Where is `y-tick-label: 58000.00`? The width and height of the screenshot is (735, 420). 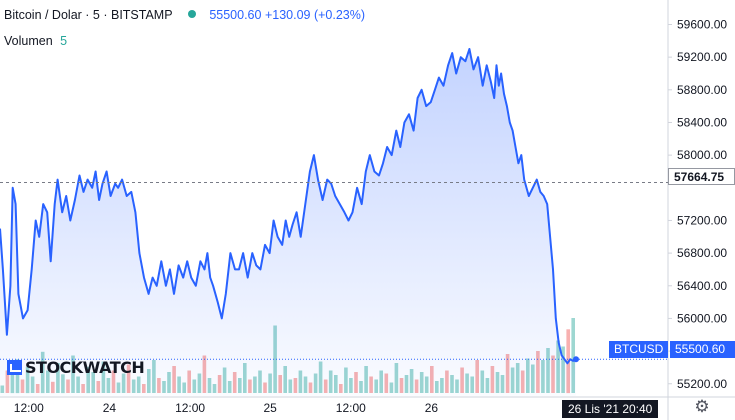
y-tick-label: 58000.00 is located at coordinates (702, 155).